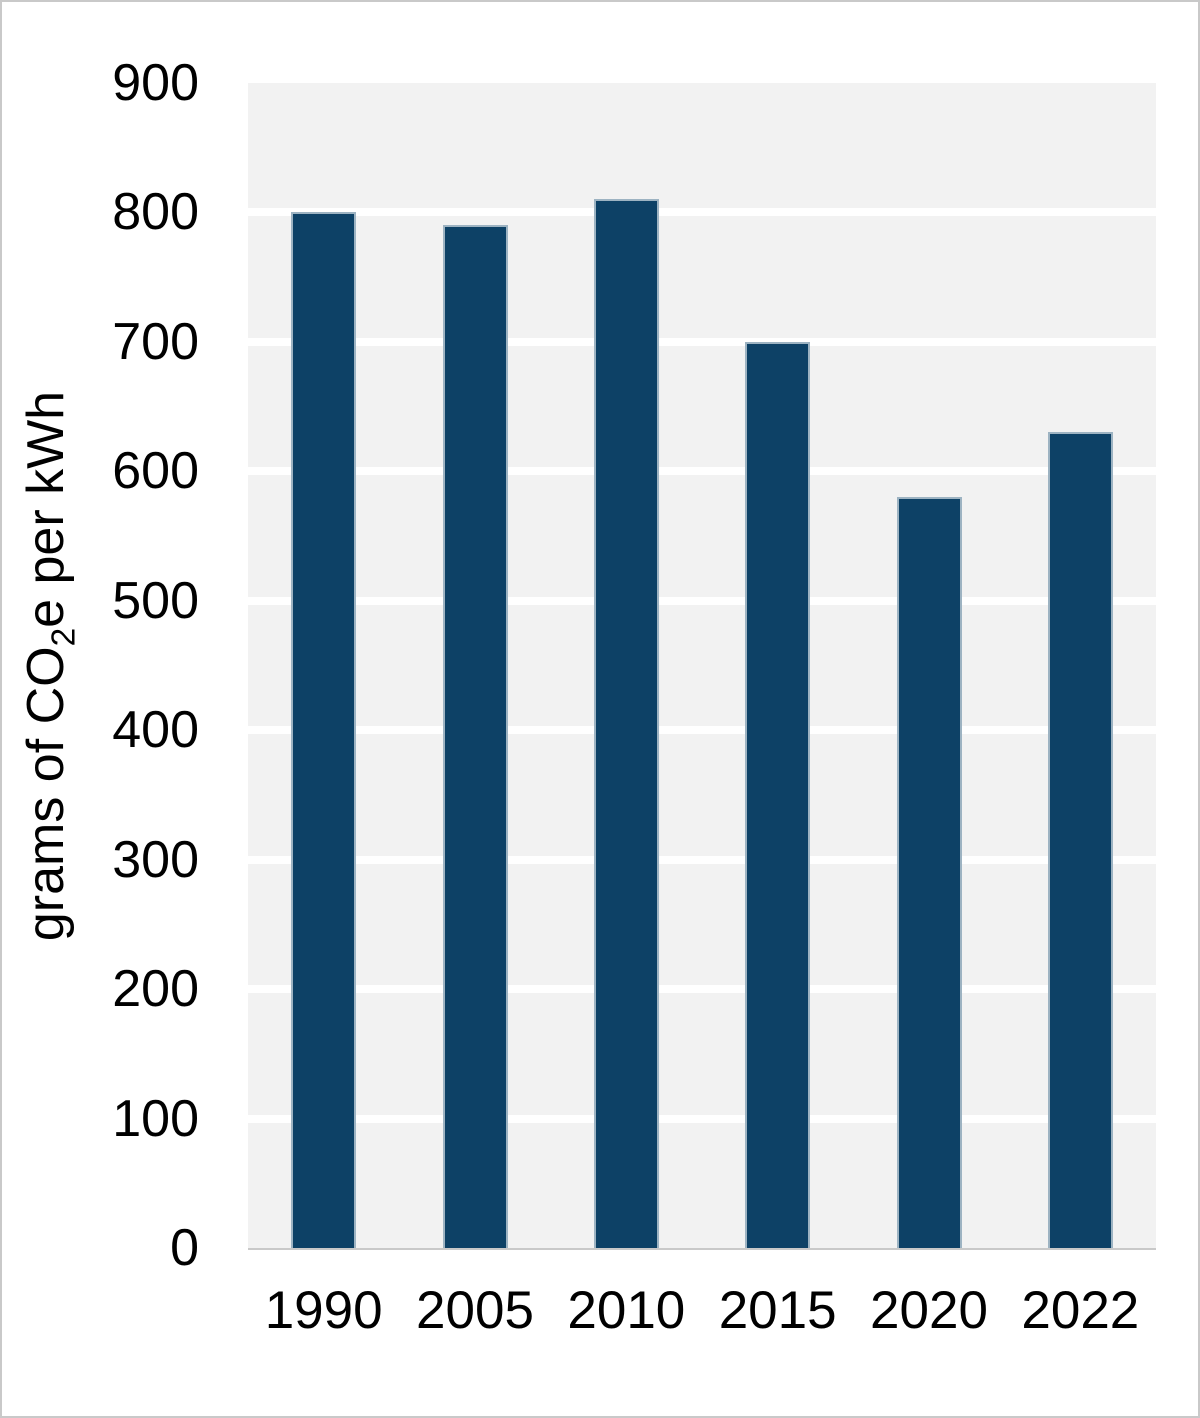 This screenshot has height=1418, width=1200. I want to click on y-tick-label-900: 900, so click(155, 83).